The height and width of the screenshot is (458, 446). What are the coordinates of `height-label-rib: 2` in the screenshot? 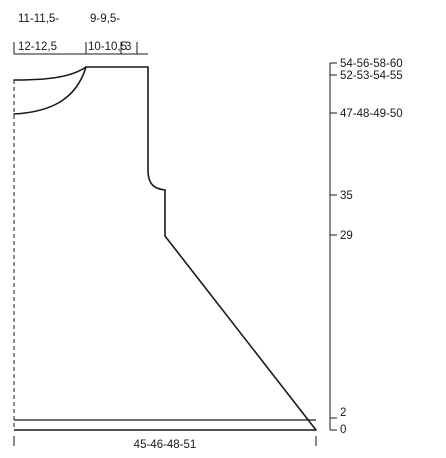 It's located at (343, 413).